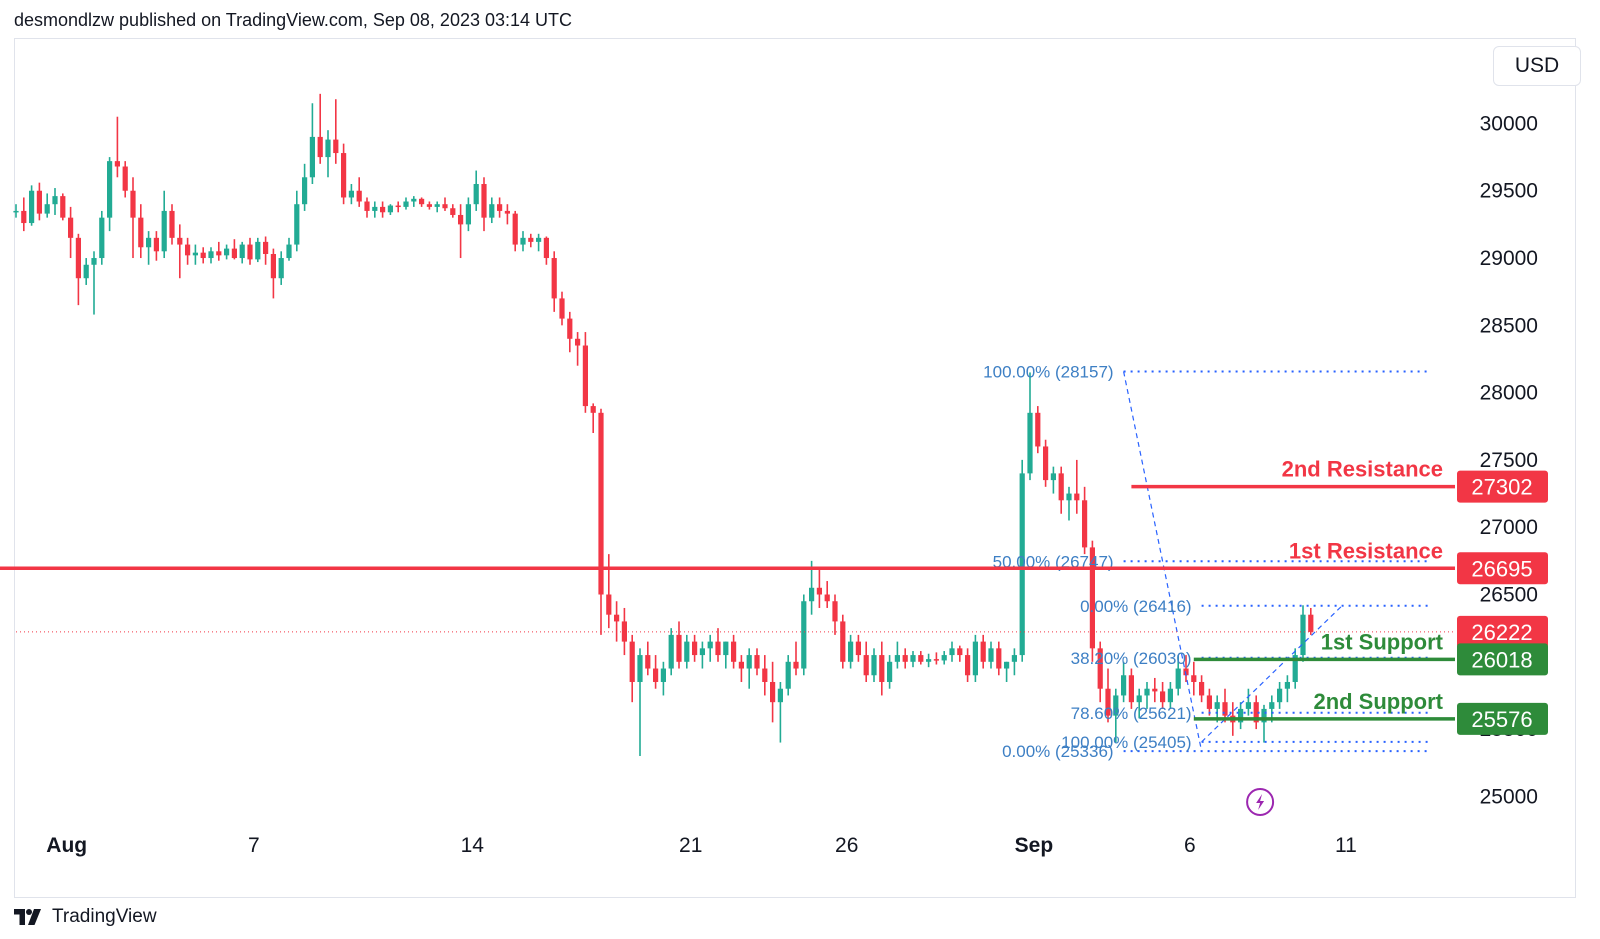 This screenshot has width=1600, height=939. What do you see at coordinates (1537, 66) in the screenshot?
I see `currency-selector: USD` at bounding box center [1537, 66].